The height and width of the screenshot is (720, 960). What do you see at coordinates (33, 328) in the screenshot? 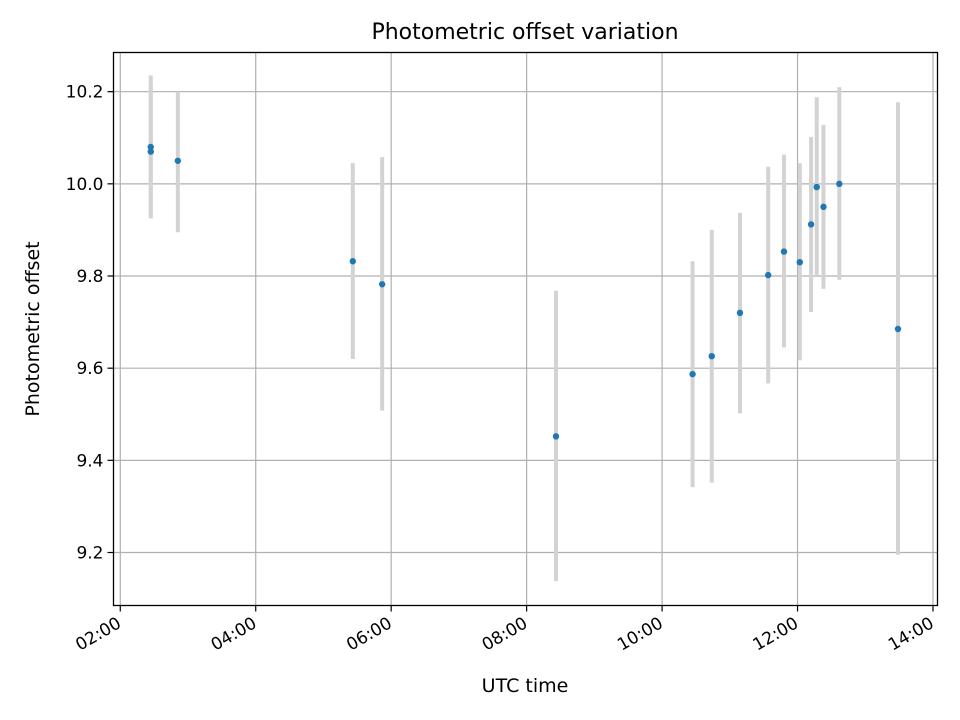
I see `y-axis-label: Photometric offset` at bounding box center [33, 328].